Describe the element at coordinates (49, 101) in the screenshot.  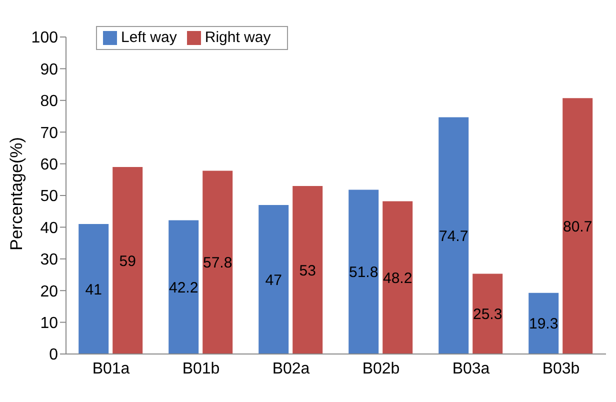
I see `y-tick-label: 80` at that location.